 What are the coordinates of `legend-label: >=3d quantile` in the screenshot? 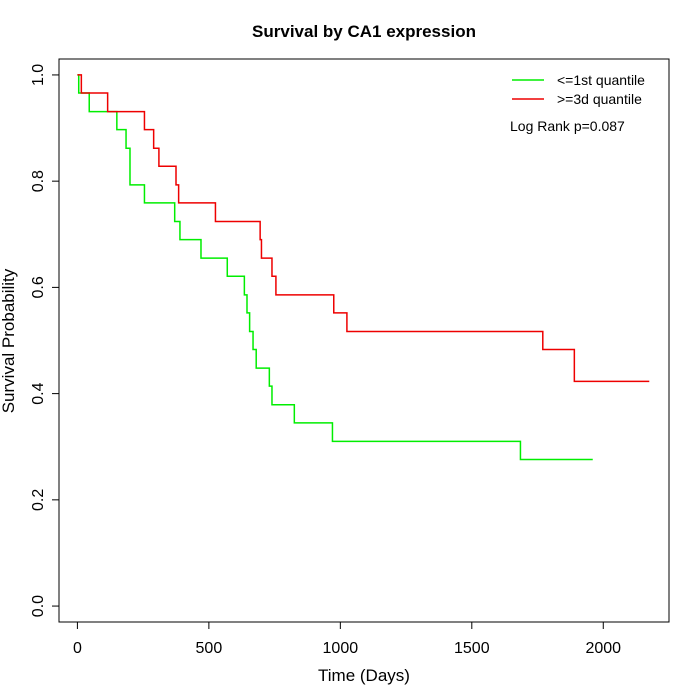 It's located at (599, 99).